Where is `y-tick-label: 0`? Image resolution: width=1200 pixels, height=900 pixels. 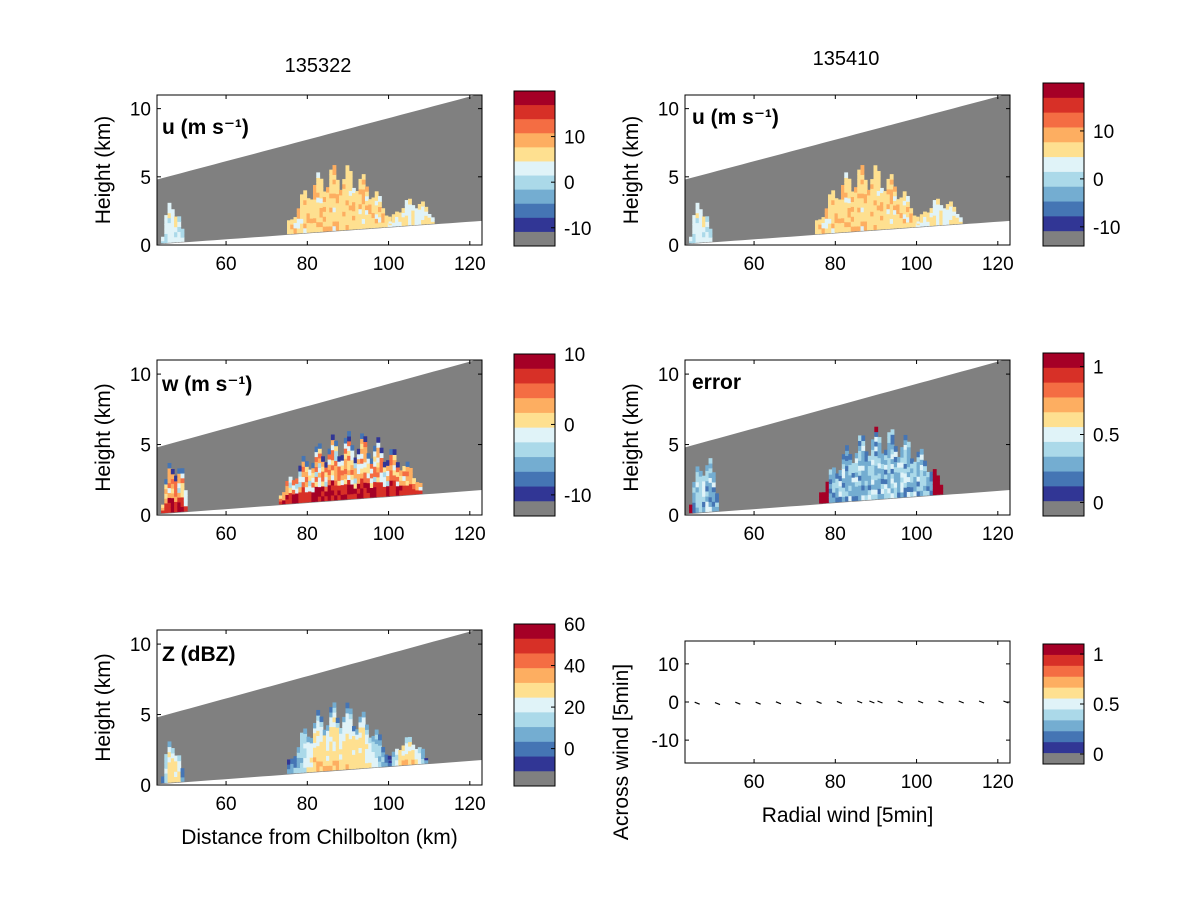
y-tick-label: 0 is located at coordinates (145, 516).